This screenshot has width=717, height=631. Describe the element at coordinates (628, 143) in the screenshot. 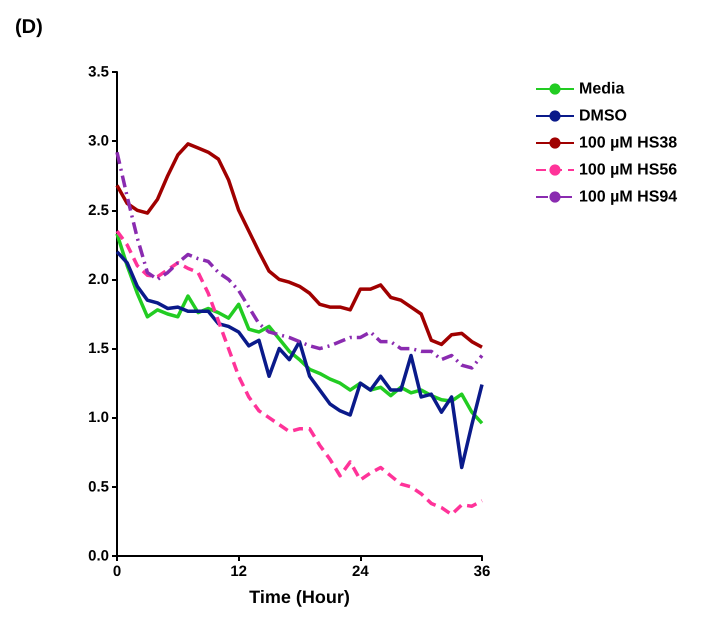

I see `legend-label: 100 µM HS38` at that location.